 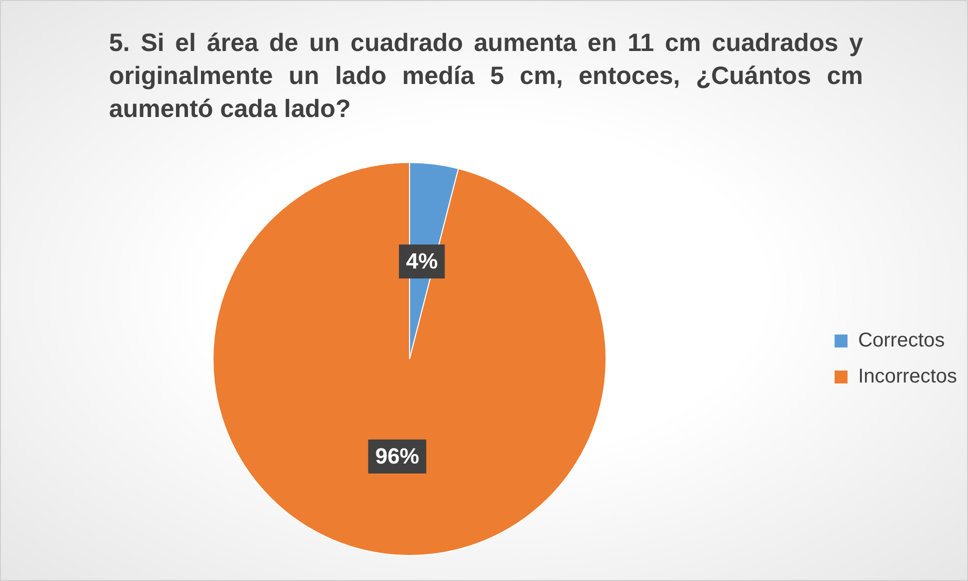 I want to click on legend-label: Correctos, so click(x=901, y=341).